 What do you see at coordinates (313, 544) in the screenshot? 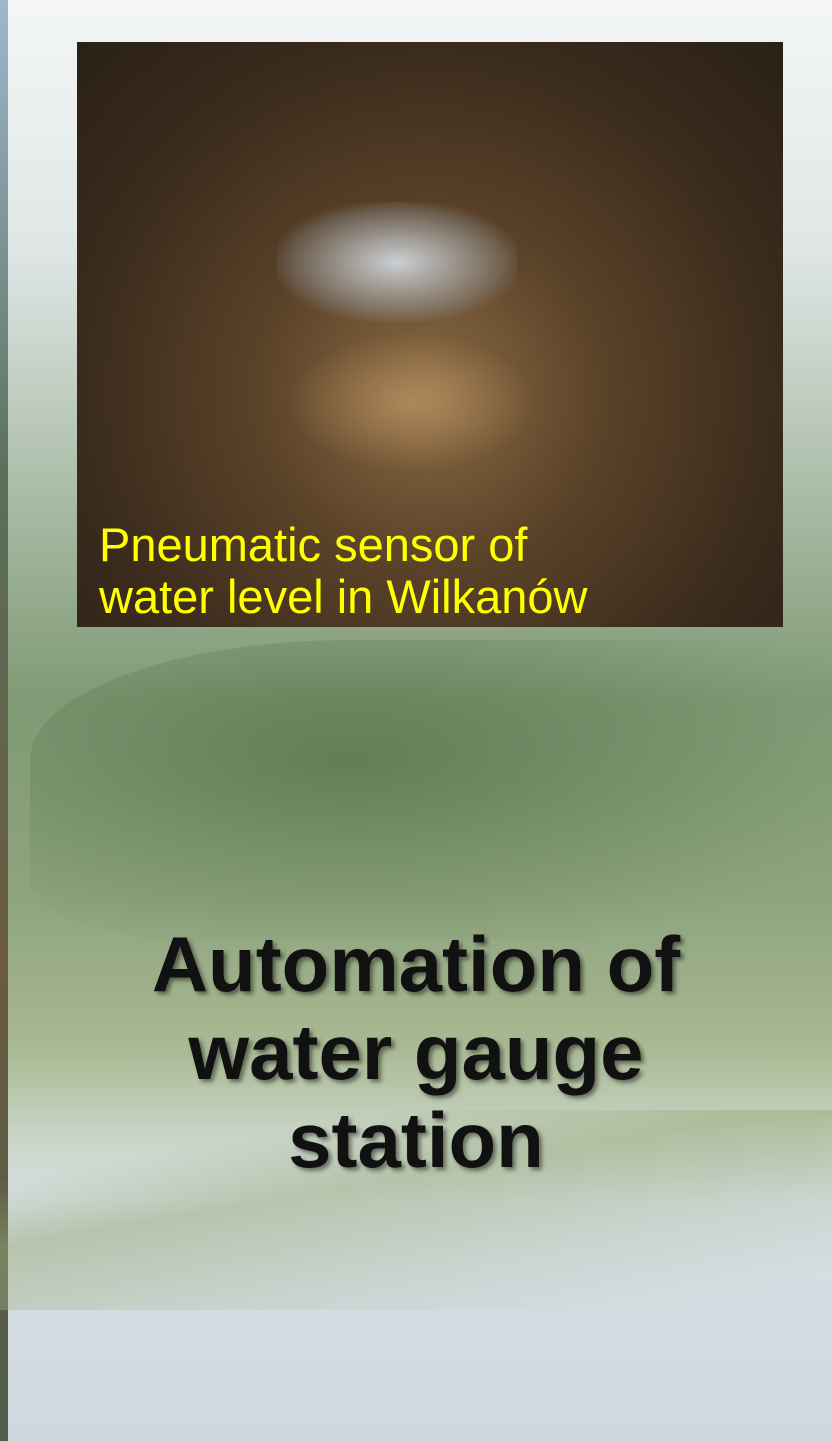
I see `caption-line: Pneumatic sensor of` at bounding box center [313, 544].